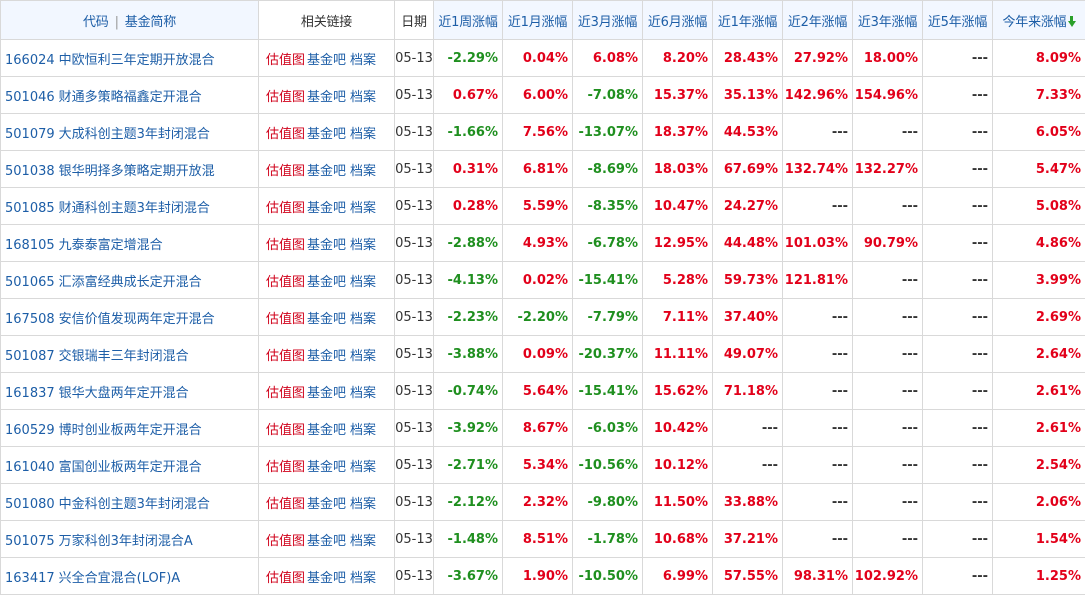 This screenshot has width=1085, height=595. Describe the element at coordinates (130, 282) in the screenshot. I see `fund-name-link: 汇添富经典成长定开混合` at that location.